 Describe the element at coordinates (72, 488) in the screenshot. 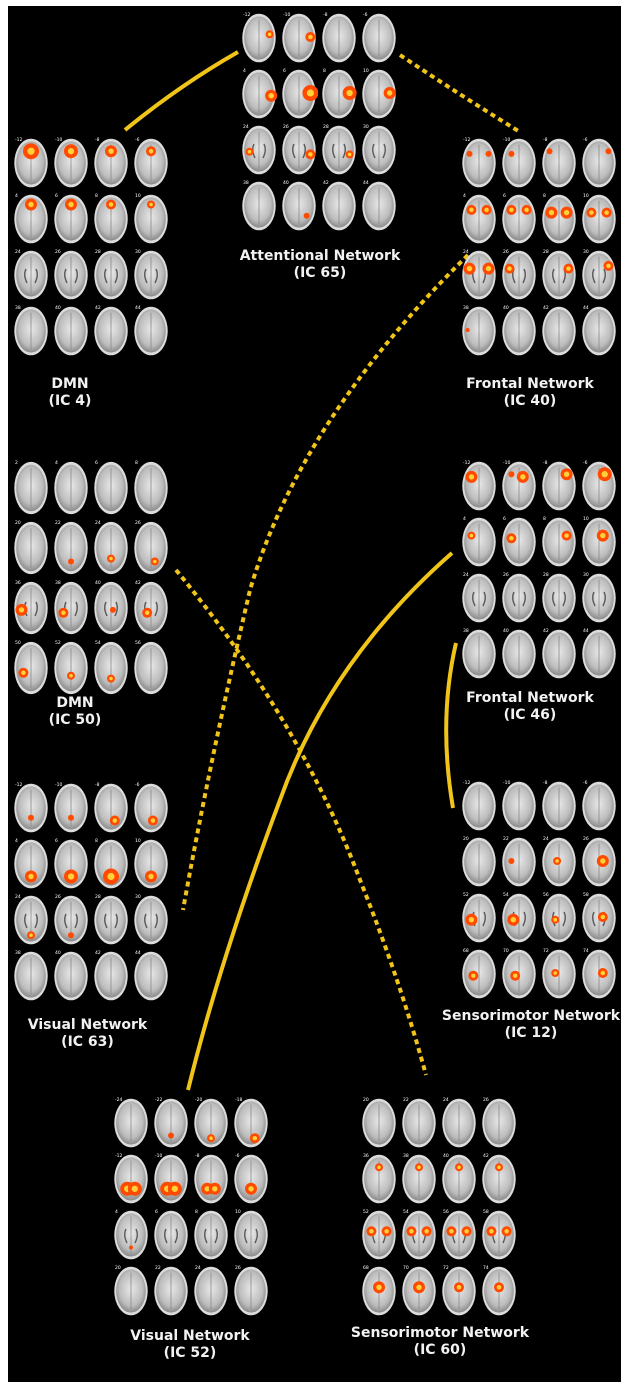

I see `brain-slice: 4` at that location.